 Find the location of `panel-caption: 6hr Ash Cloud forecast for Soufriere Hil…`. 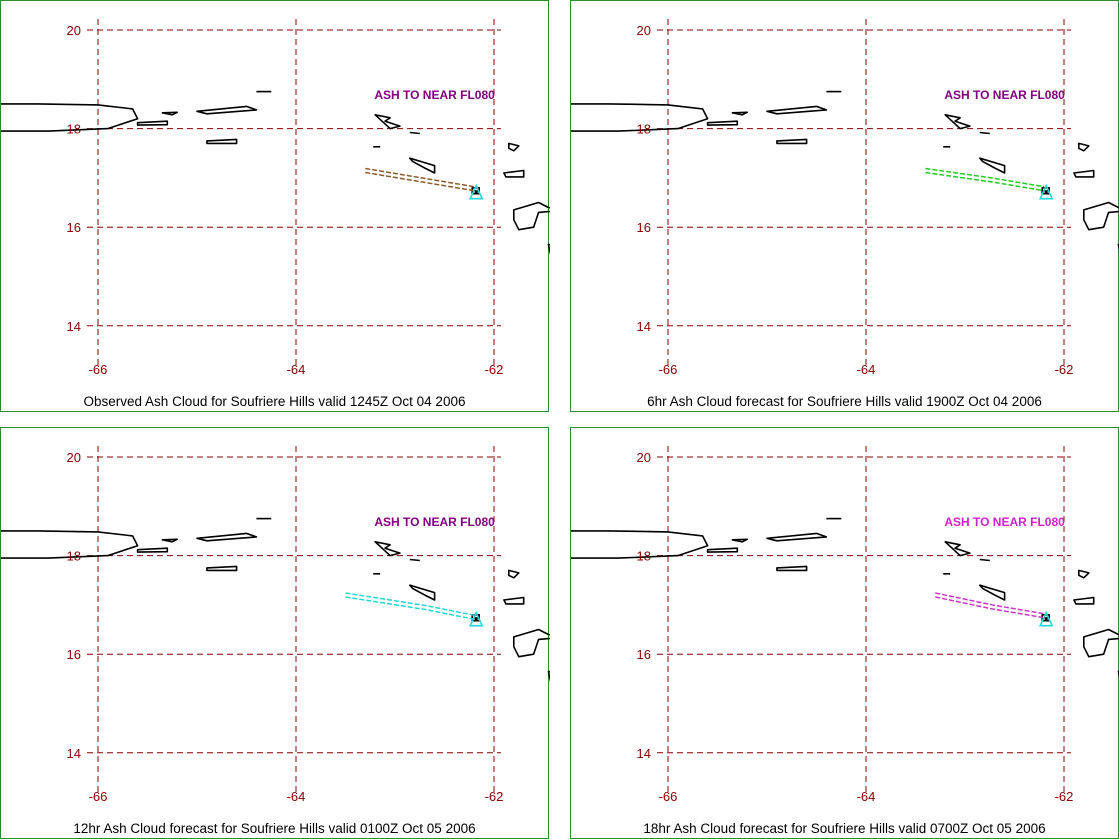

panel-caption: 6hr Ash Cloud forecast for Soufriere Hil… is located at coordinates (844, 401).